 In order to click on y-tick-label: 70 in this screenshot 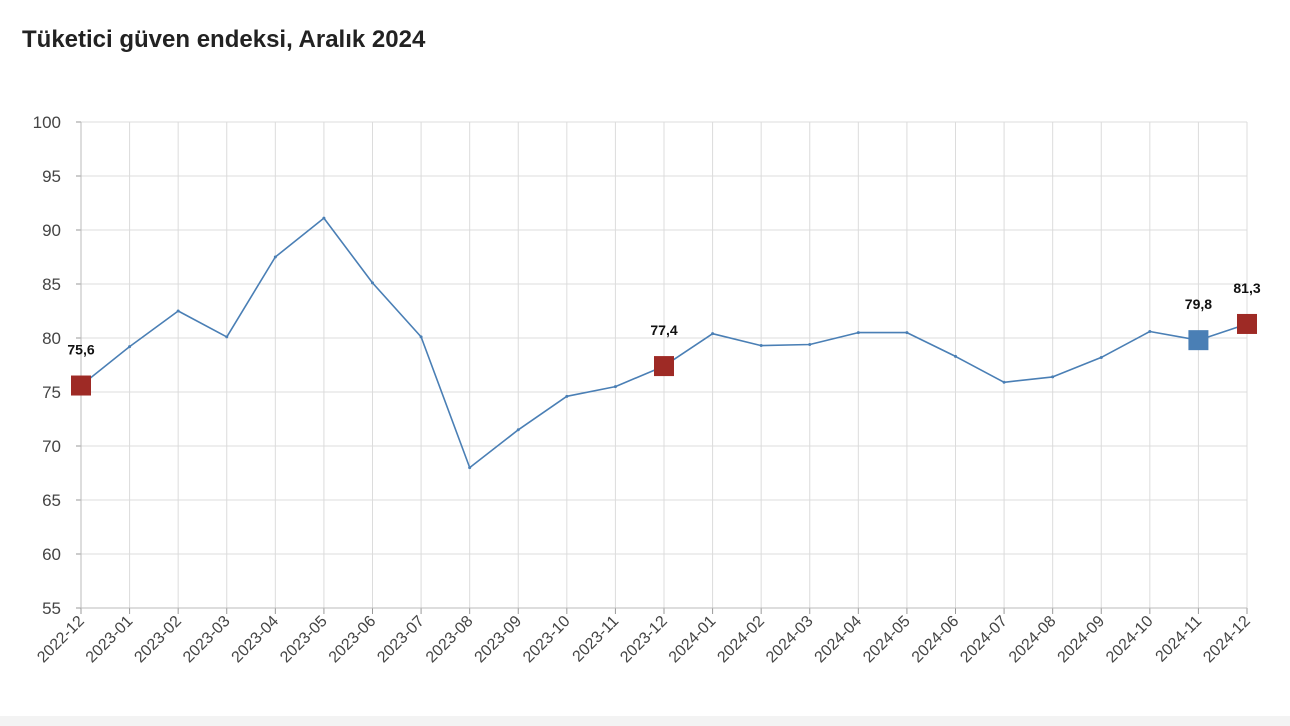, I will do `click(51, 446)`.